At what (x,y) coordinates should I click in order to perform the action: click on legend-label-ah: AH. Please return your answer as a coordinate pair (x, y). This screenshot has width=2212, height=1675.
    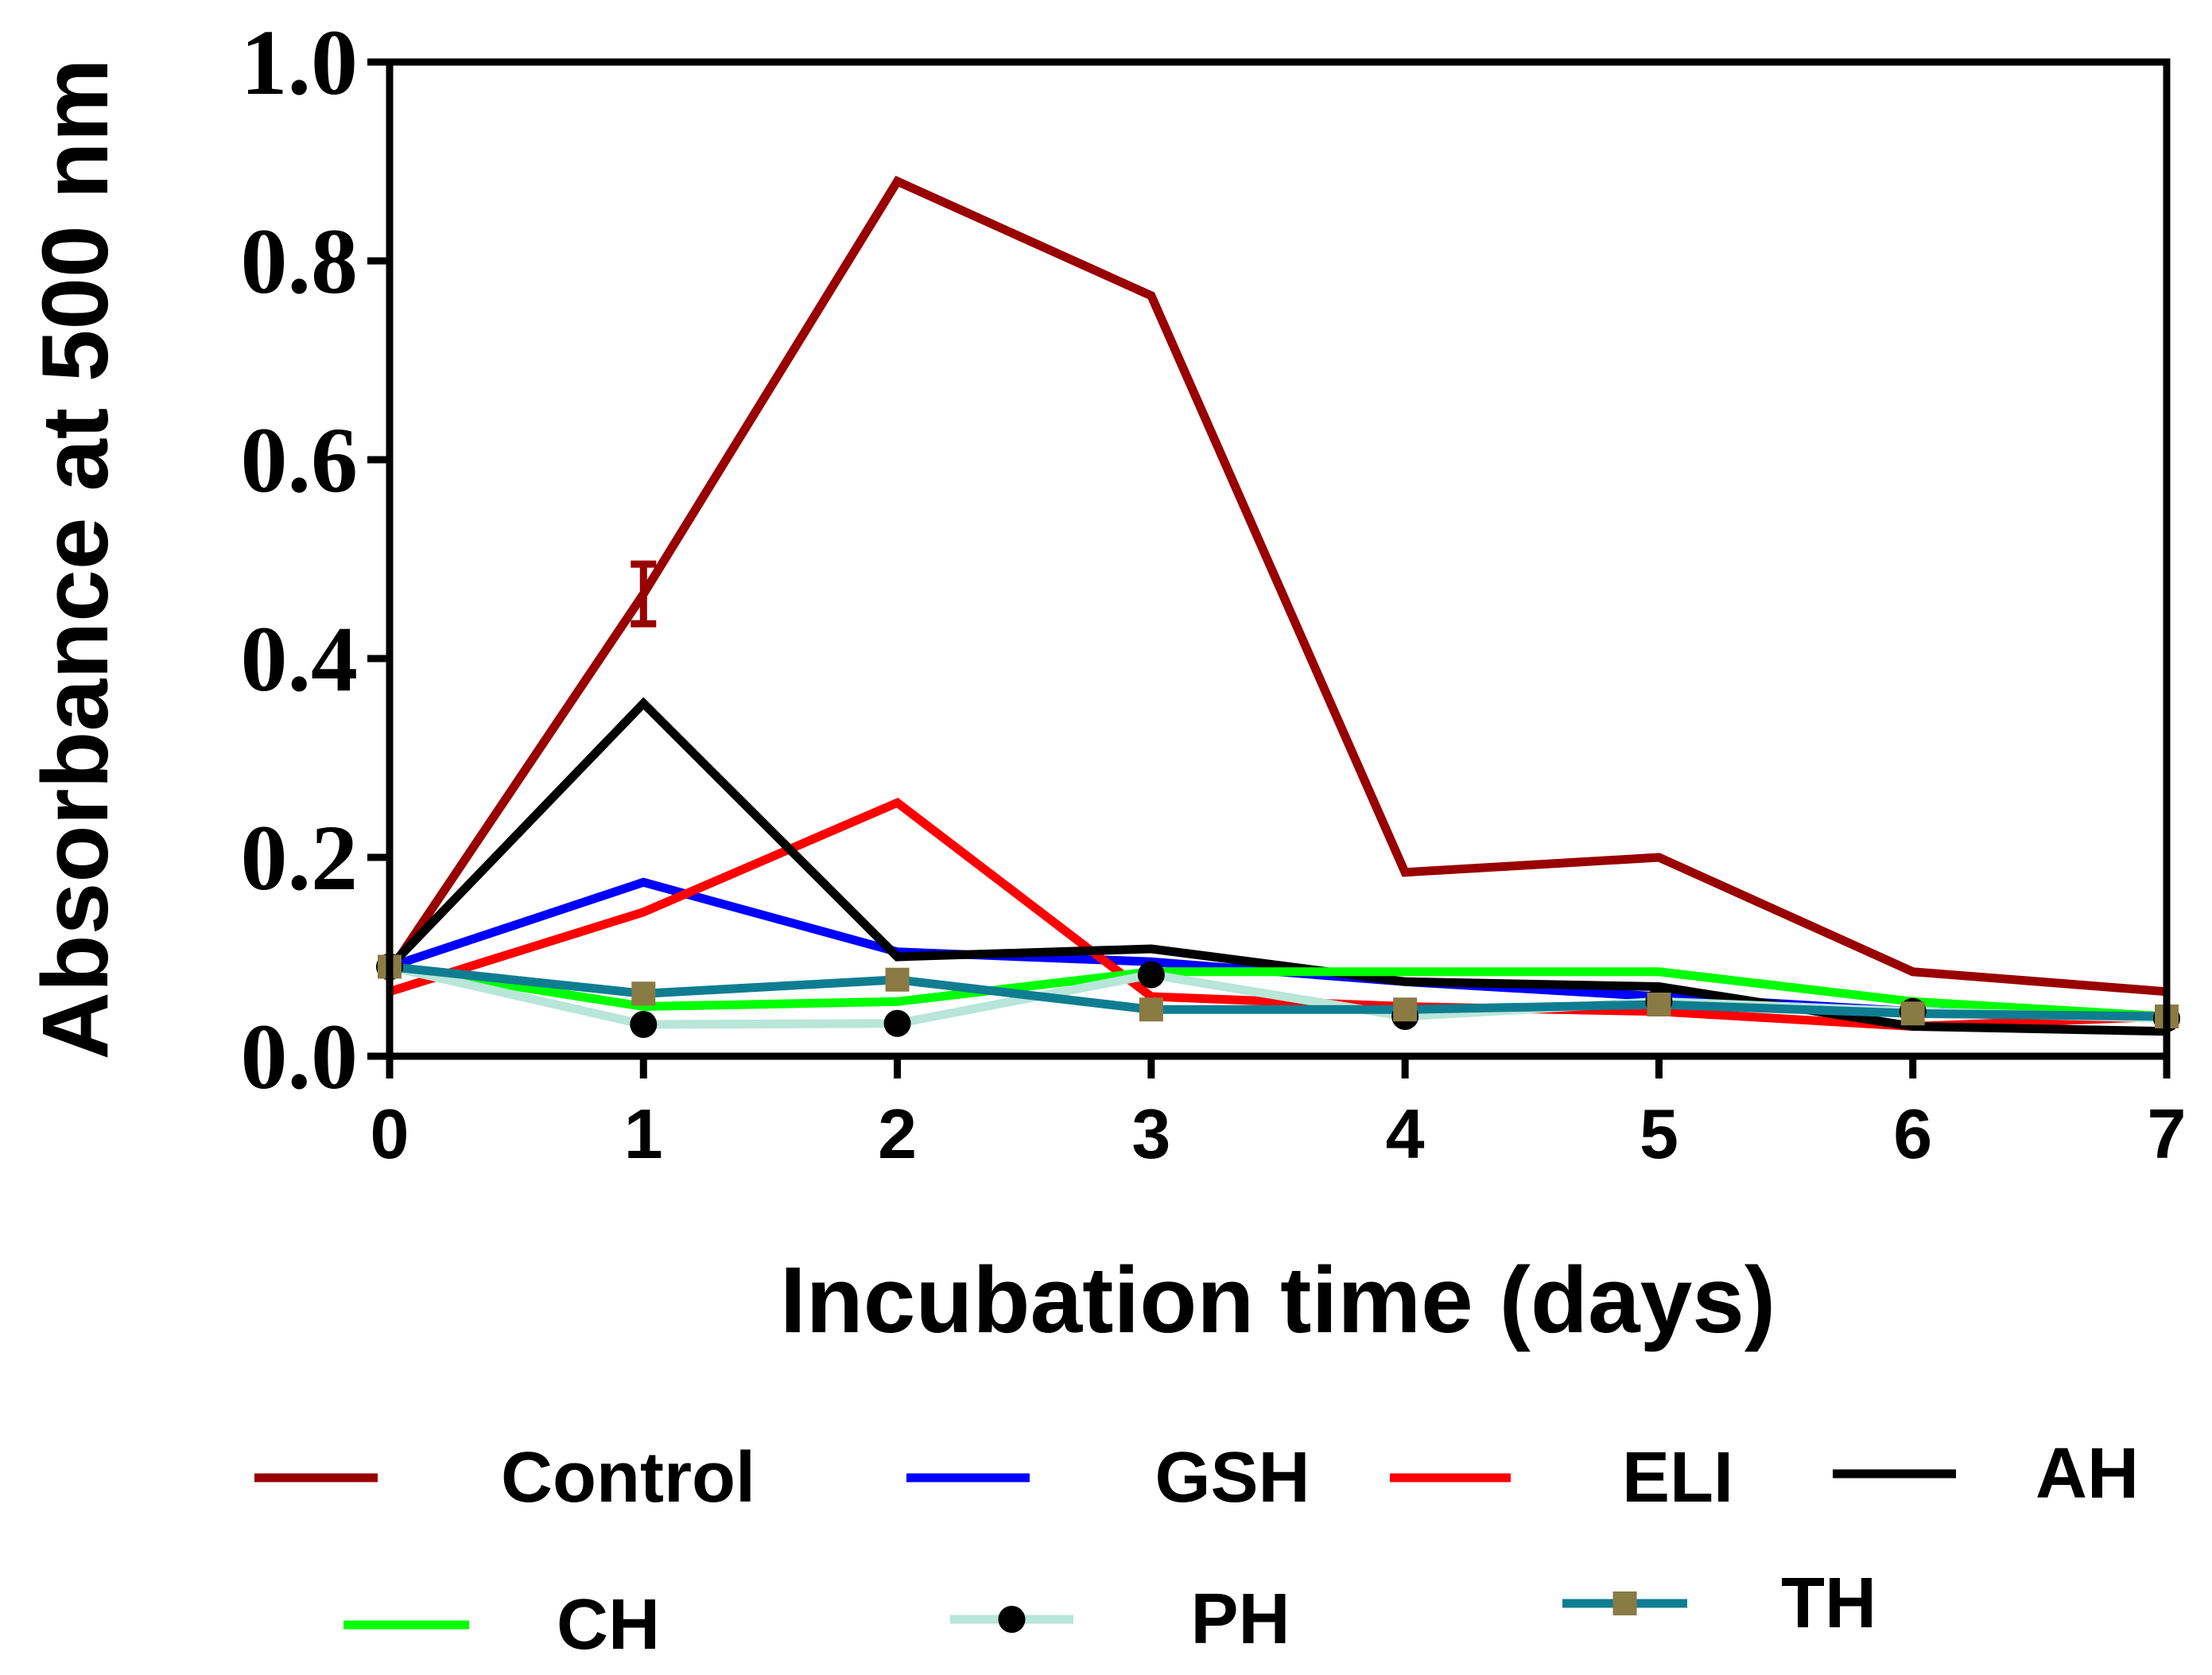
    Looking at the image, I should click on (2087, 1474).